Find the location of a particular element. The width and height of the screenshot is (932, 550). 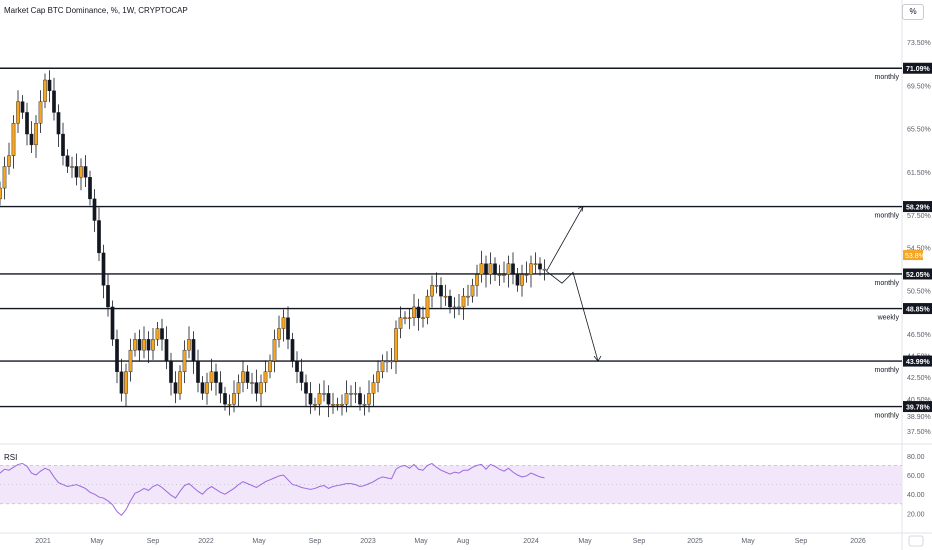

percent-scale-button: % is located at coordinates (913, 12).